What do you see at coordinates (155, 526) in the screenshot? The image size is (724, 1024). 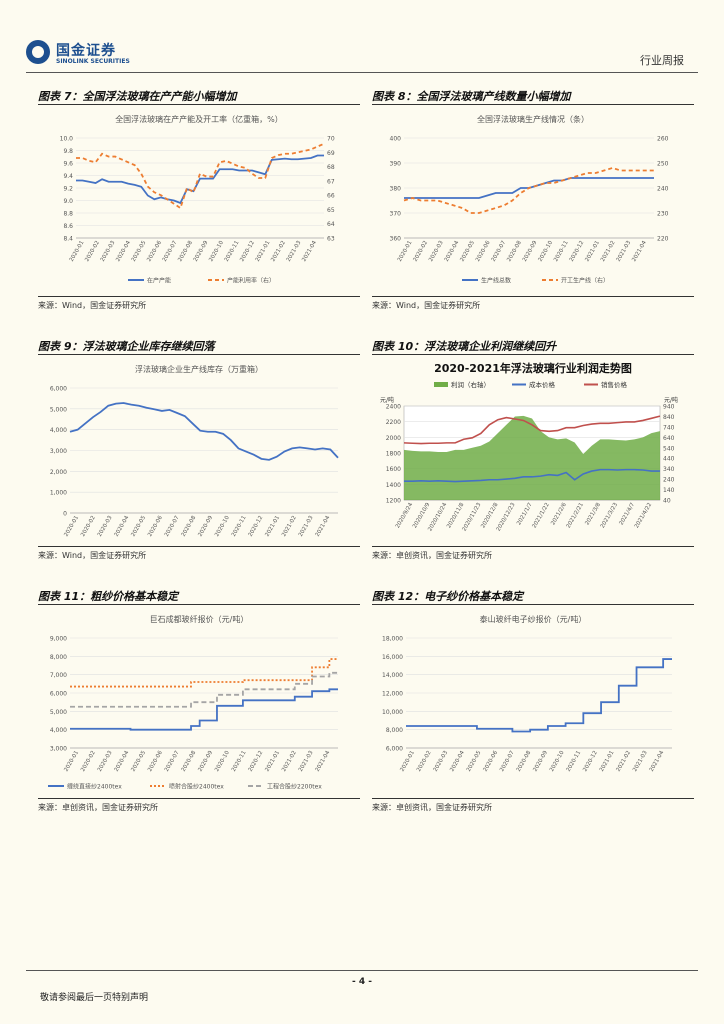 I see `x-tick-label: 2020-06` at bounding box center [155, 526].